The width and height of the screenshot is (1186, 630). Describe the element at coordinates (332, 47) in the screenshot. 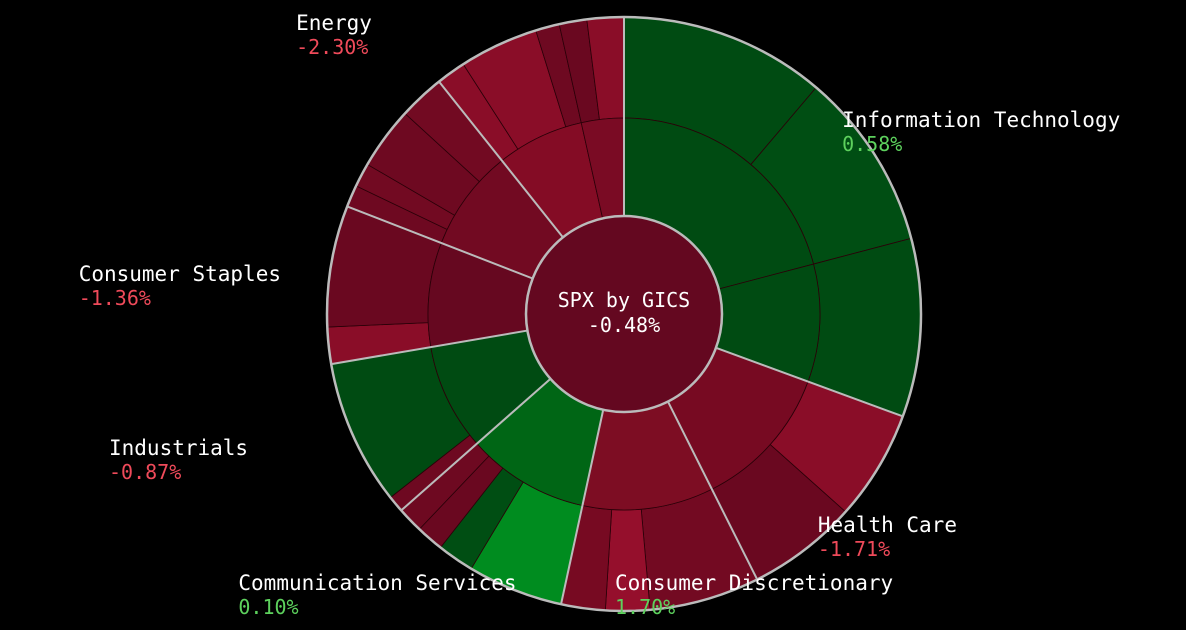

I see `label-value-energy: -2.30%` at that location.